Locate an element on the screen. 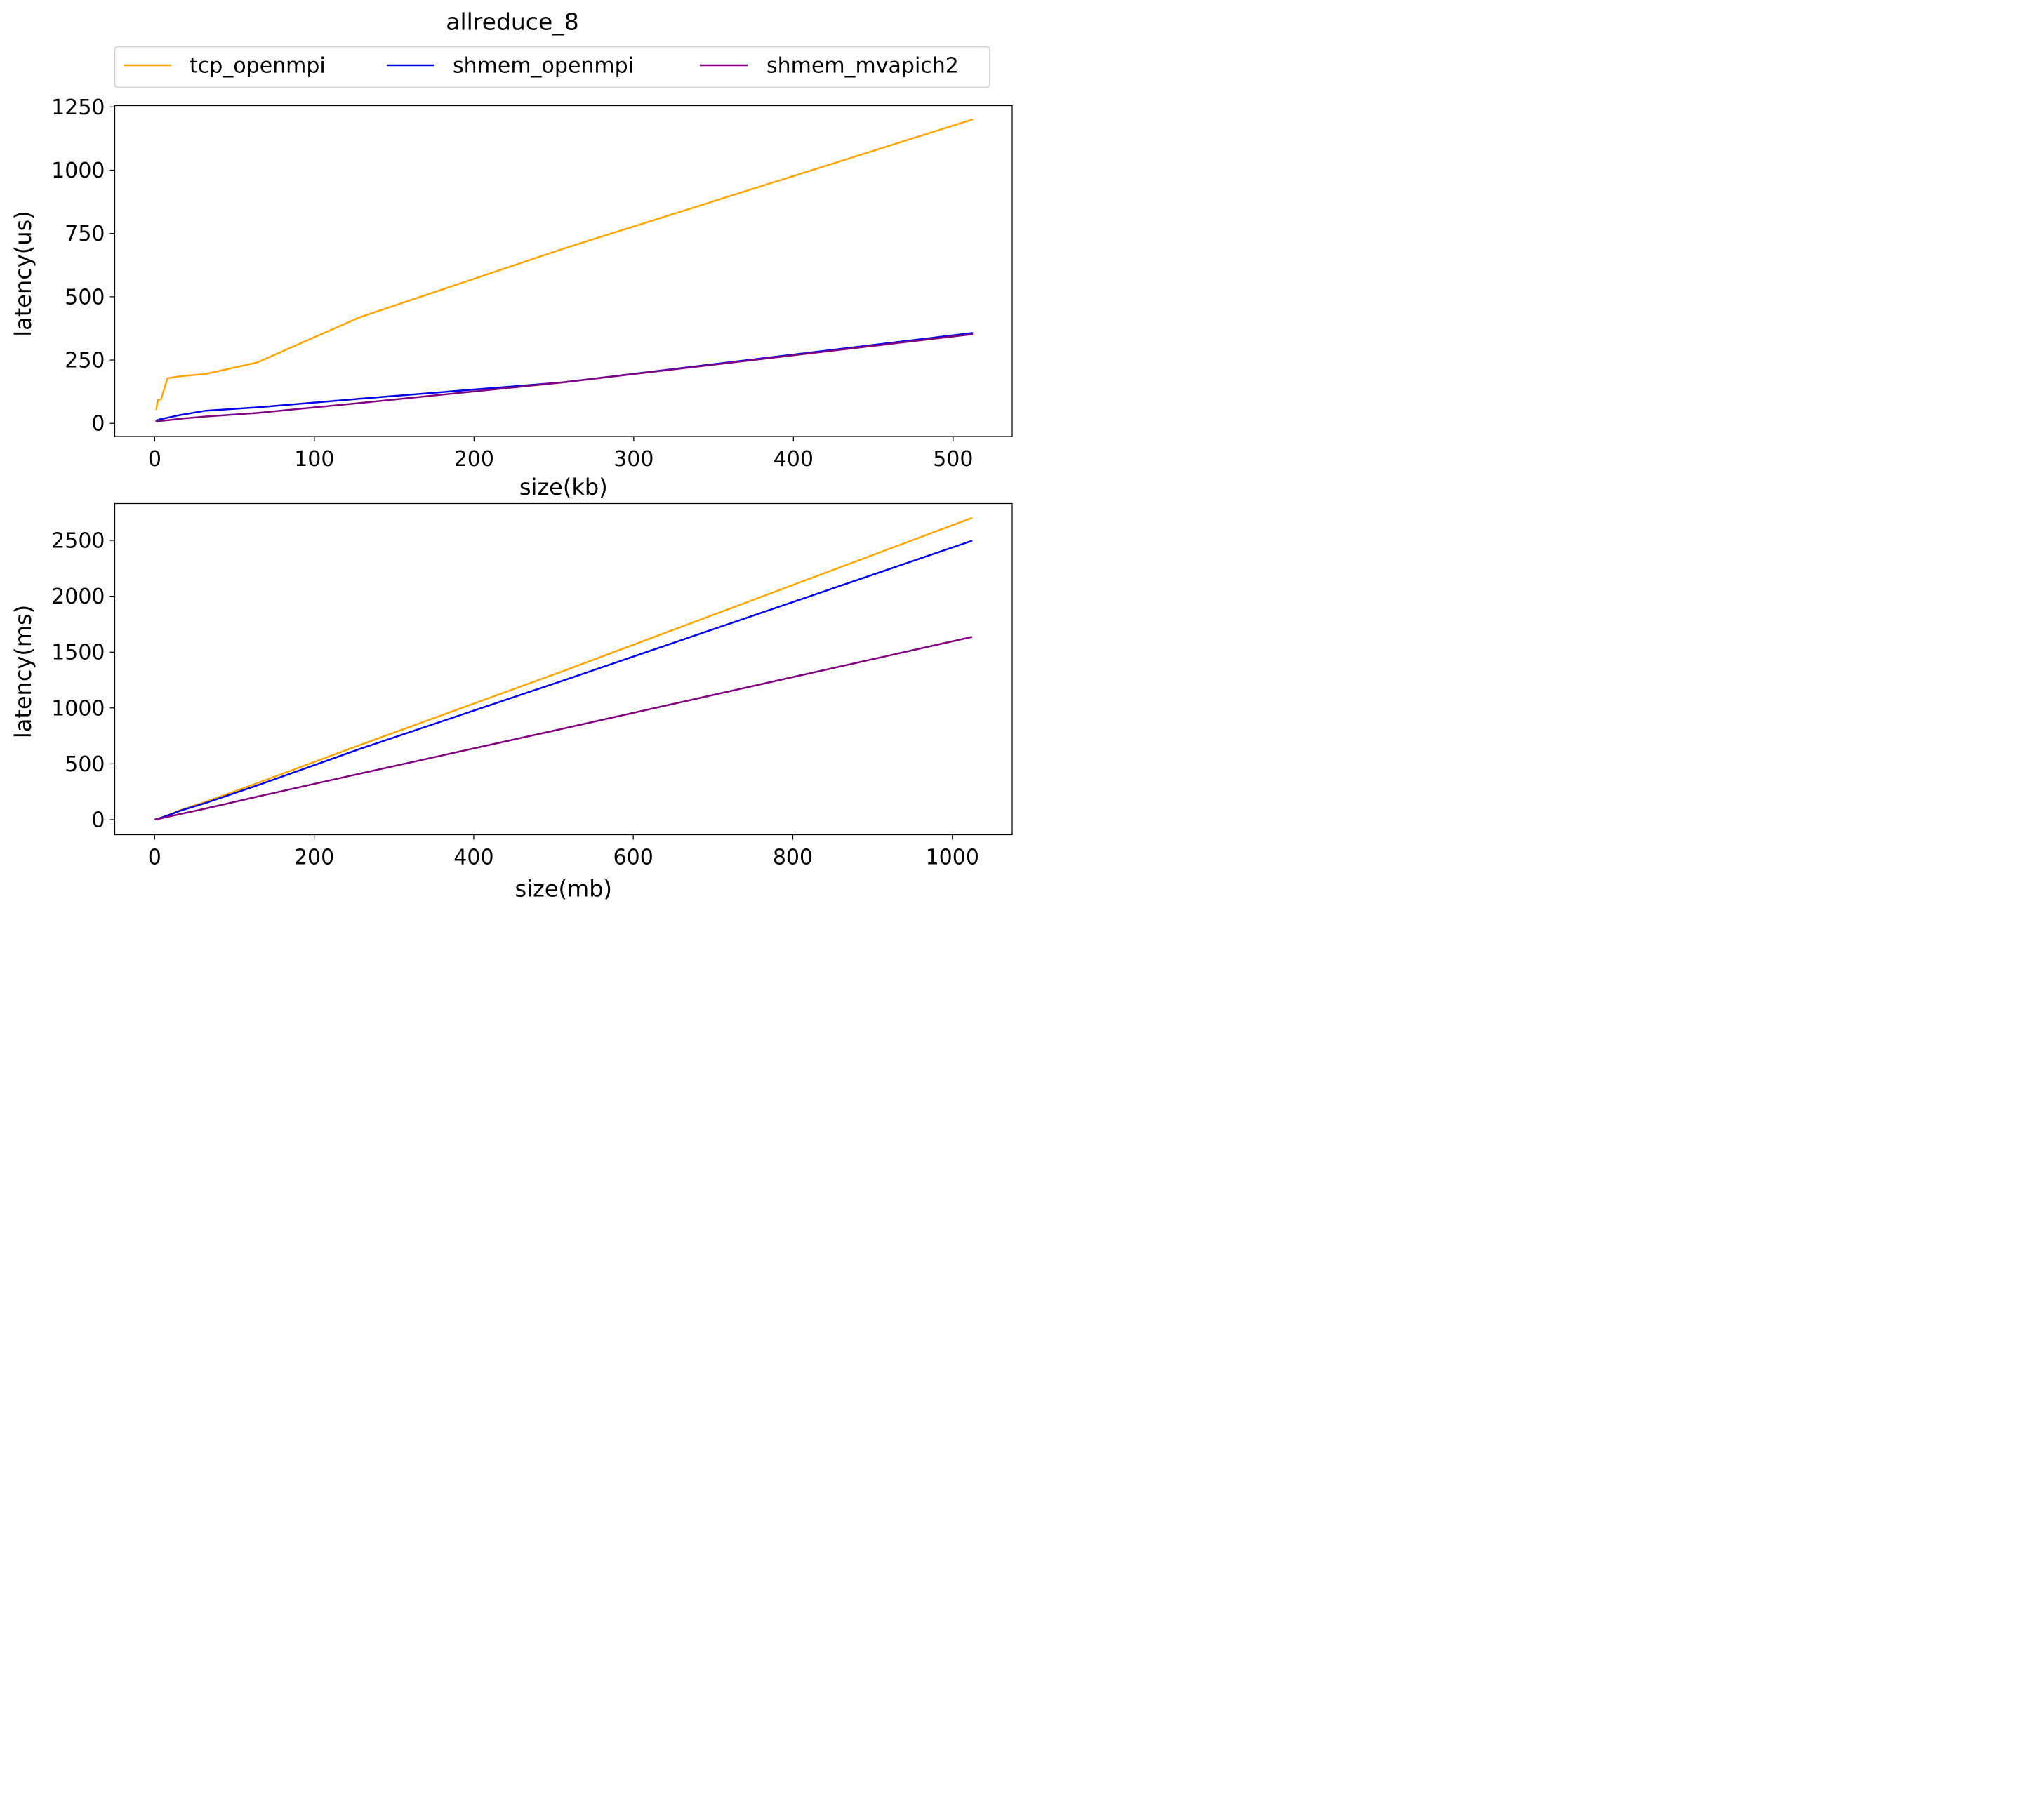 This screenshot has width=2044, height=1819. x-tick-label: 800 is located at coordinates (793, 858).